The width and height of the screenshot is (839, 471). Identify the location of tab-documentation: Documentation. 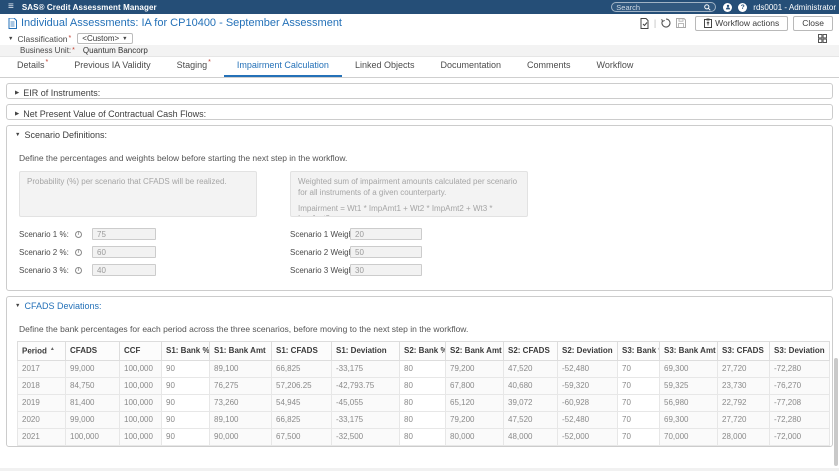
(471, 65).